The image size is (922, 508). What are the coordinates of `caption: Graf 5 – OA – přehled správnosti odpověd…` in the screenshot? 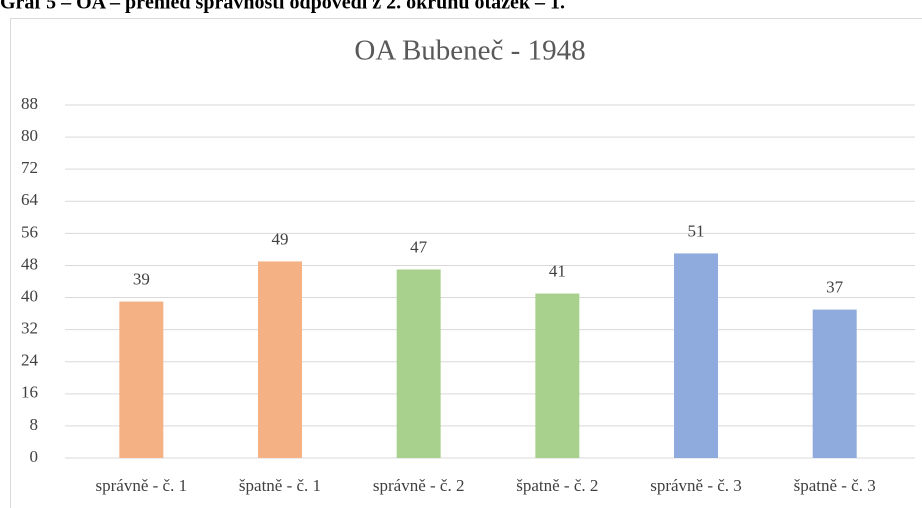 It's located at (282, 7).